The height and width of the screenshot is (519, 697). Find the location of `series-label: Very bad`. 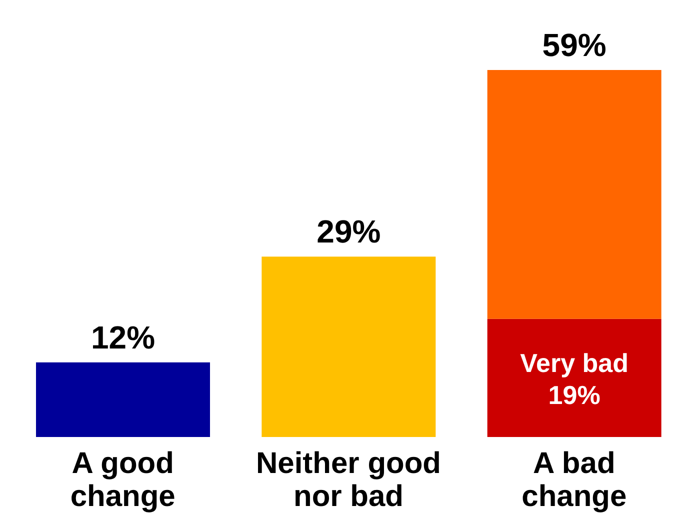

series-label: Very bad is located at coordinates (574, 363).